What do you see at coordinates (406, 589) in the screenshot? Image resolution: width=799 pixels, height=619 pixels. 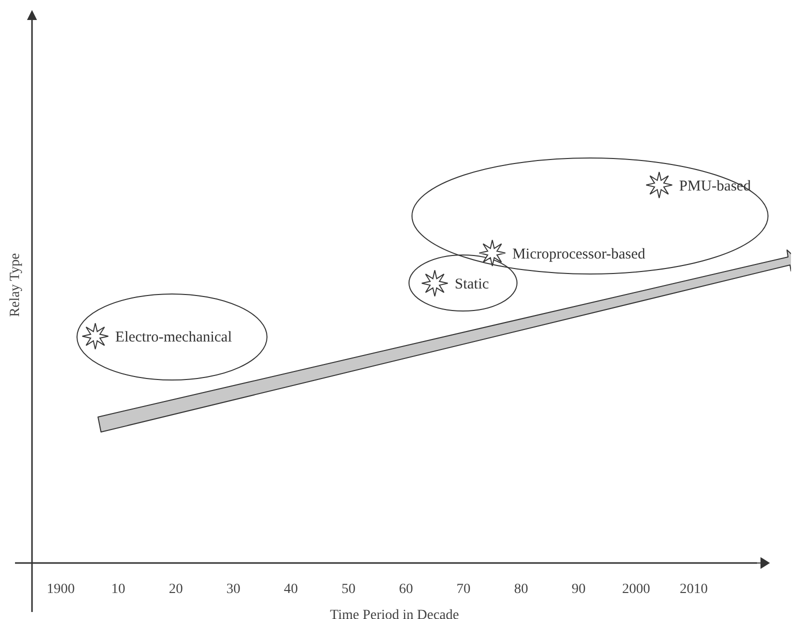 I see `x-tick-label: 60` at bounding box center [406, 589].